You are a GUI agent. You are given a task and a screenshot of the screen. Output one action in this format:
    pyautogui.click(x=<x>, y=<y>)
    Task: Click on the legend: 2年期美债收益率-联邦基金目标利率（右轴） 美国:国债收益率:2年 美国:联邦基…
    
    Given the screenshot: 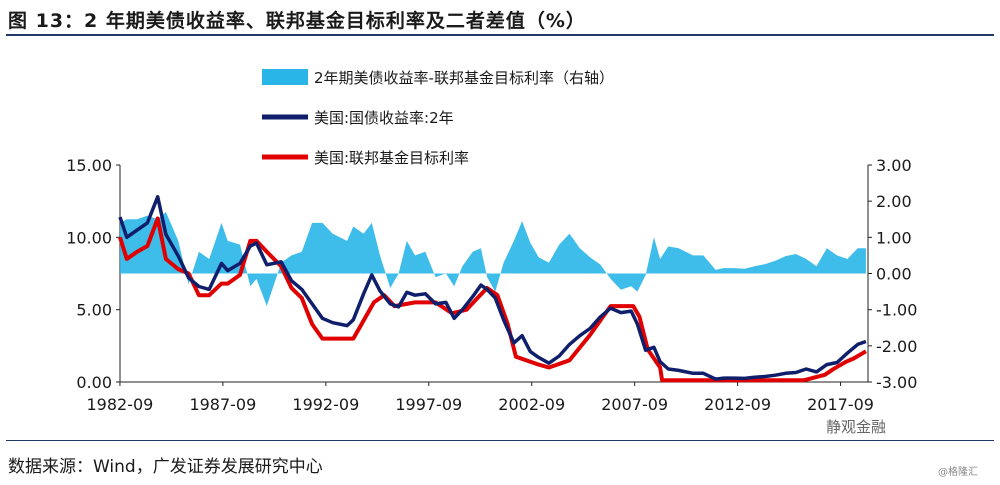 What is the action you would take?
    pyautogui.click(x=438, y=118)
    